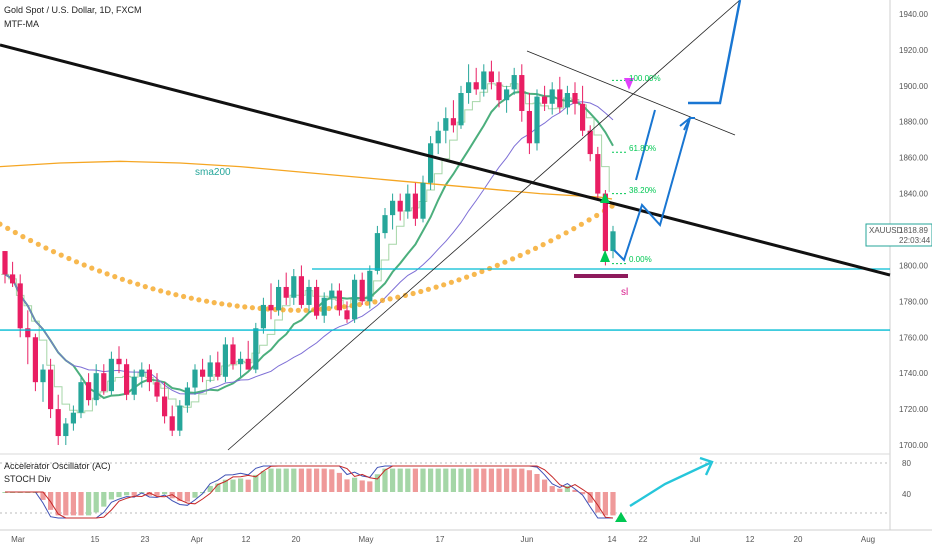 This screenshot has height=550, width=932. Describe the element at coordinates (913, 409) in the screenshot. I see `y-tick-label: 1720.00` at that location.